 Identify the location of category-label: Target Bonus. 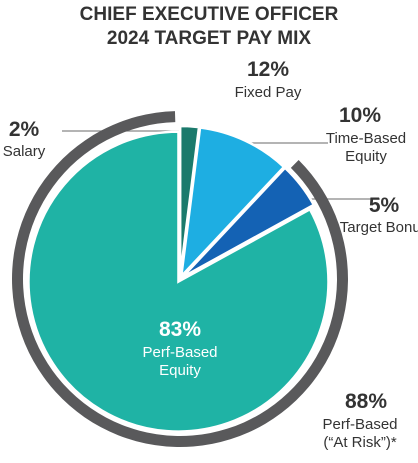
(378, 227).